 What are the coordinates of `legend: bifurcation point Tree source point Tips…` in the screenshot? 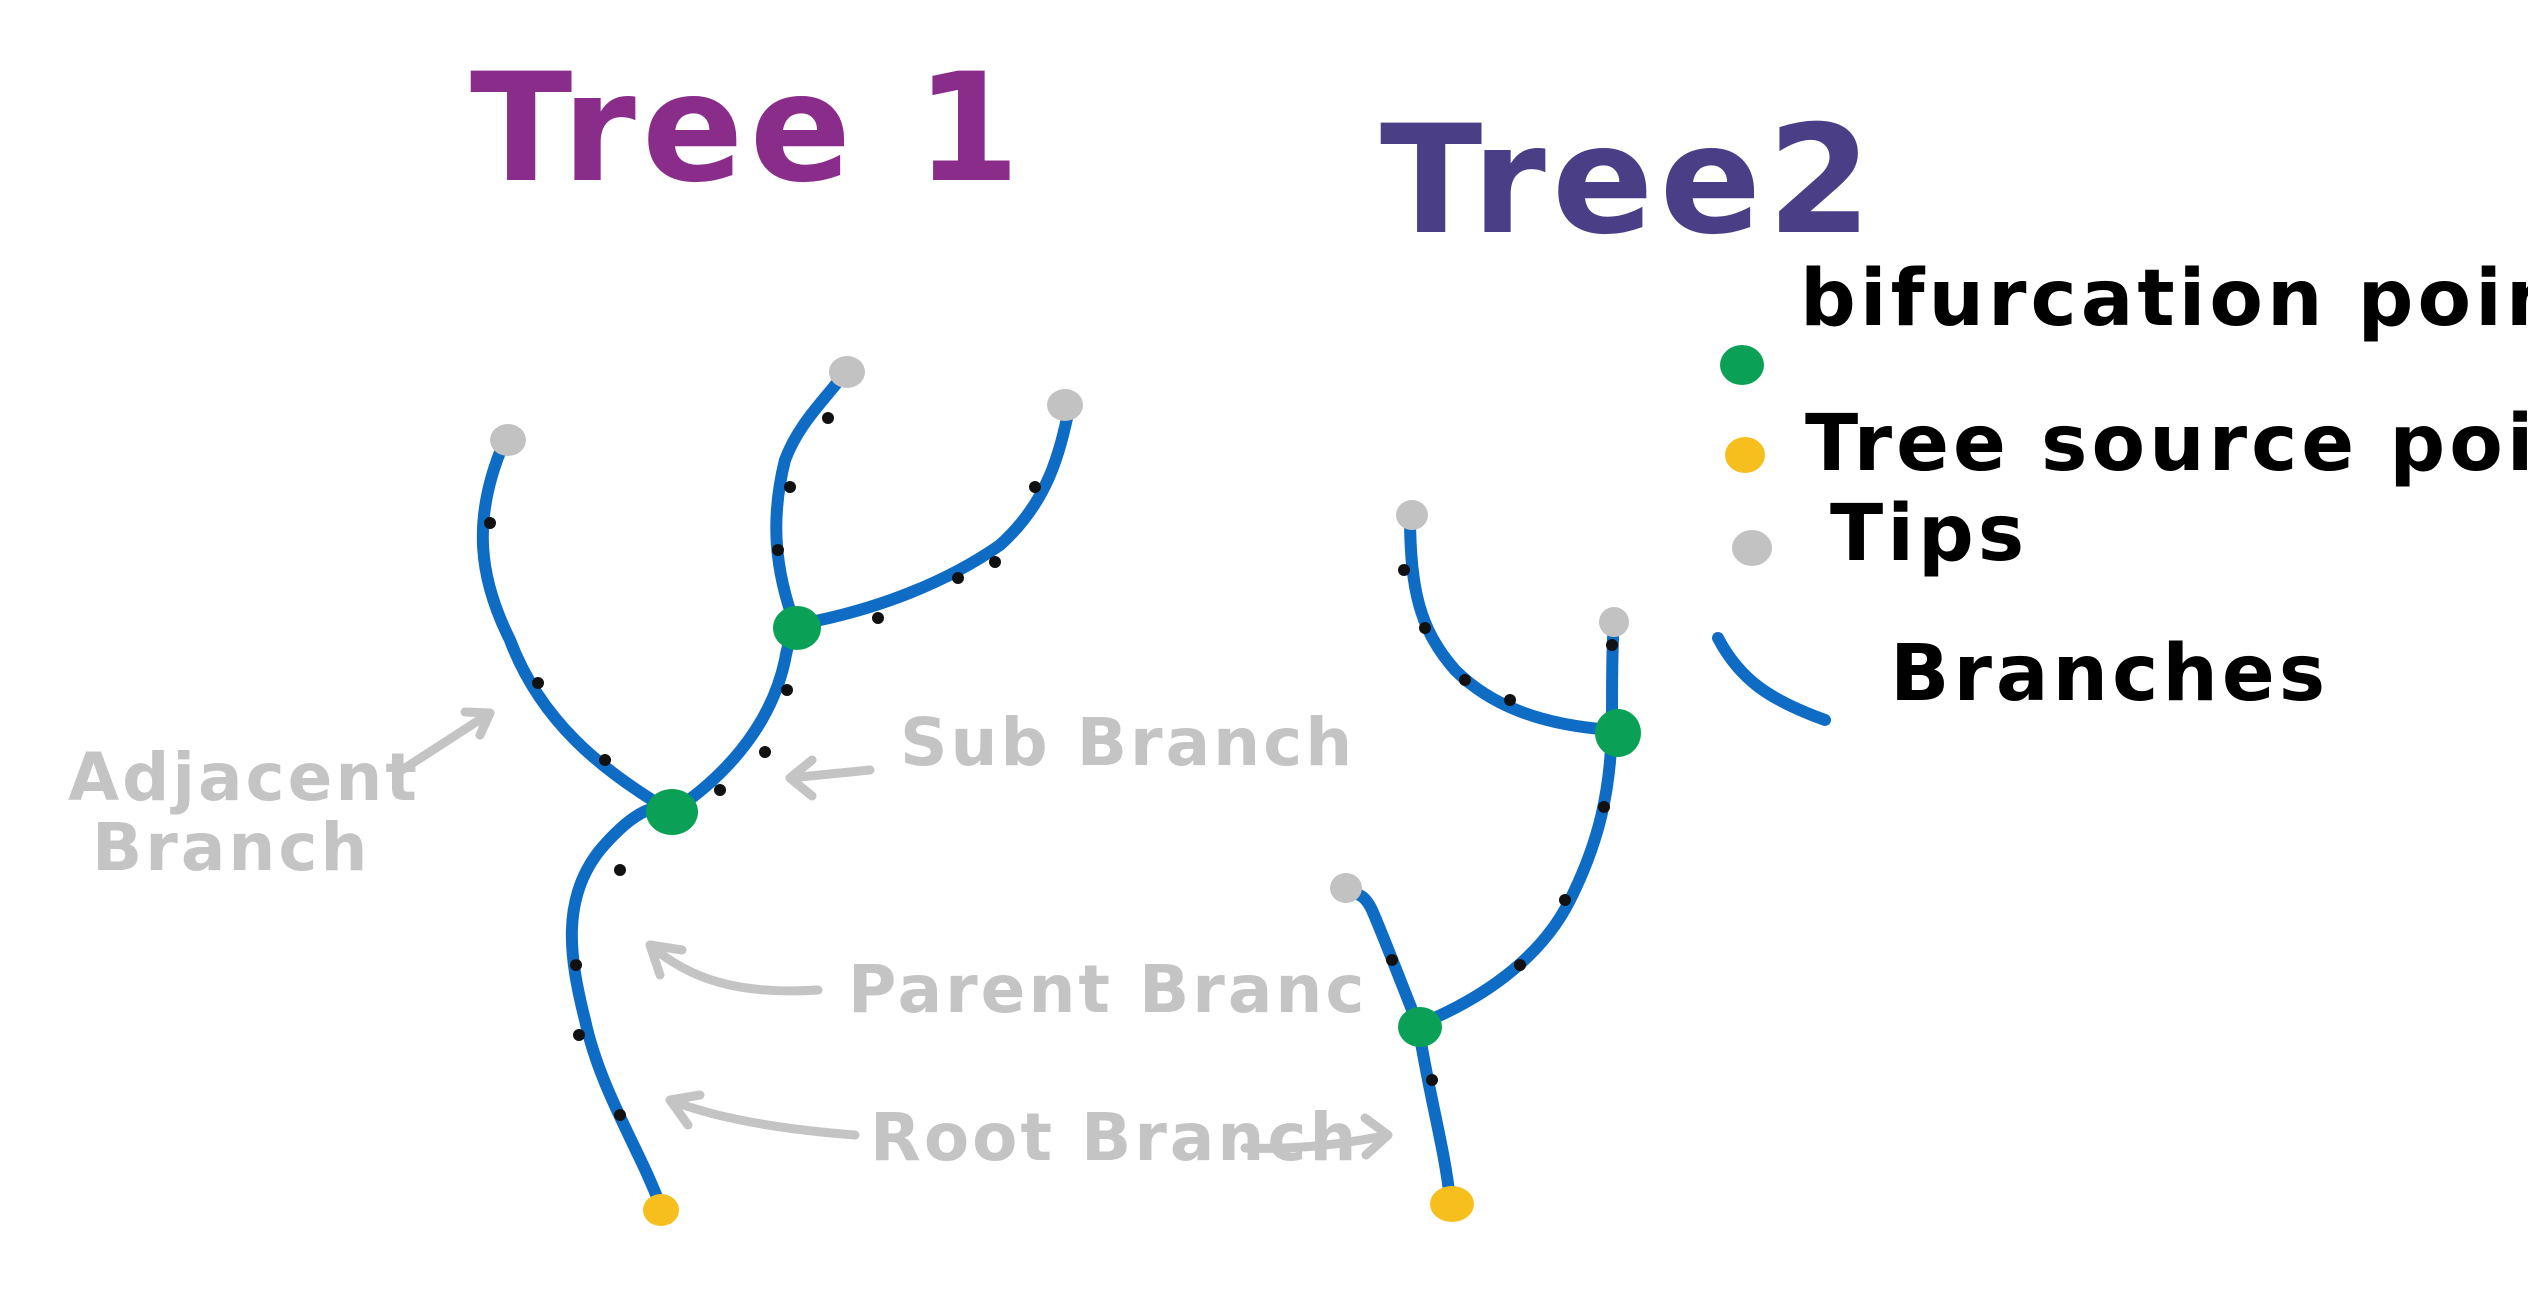 It's located at (2120, 490).